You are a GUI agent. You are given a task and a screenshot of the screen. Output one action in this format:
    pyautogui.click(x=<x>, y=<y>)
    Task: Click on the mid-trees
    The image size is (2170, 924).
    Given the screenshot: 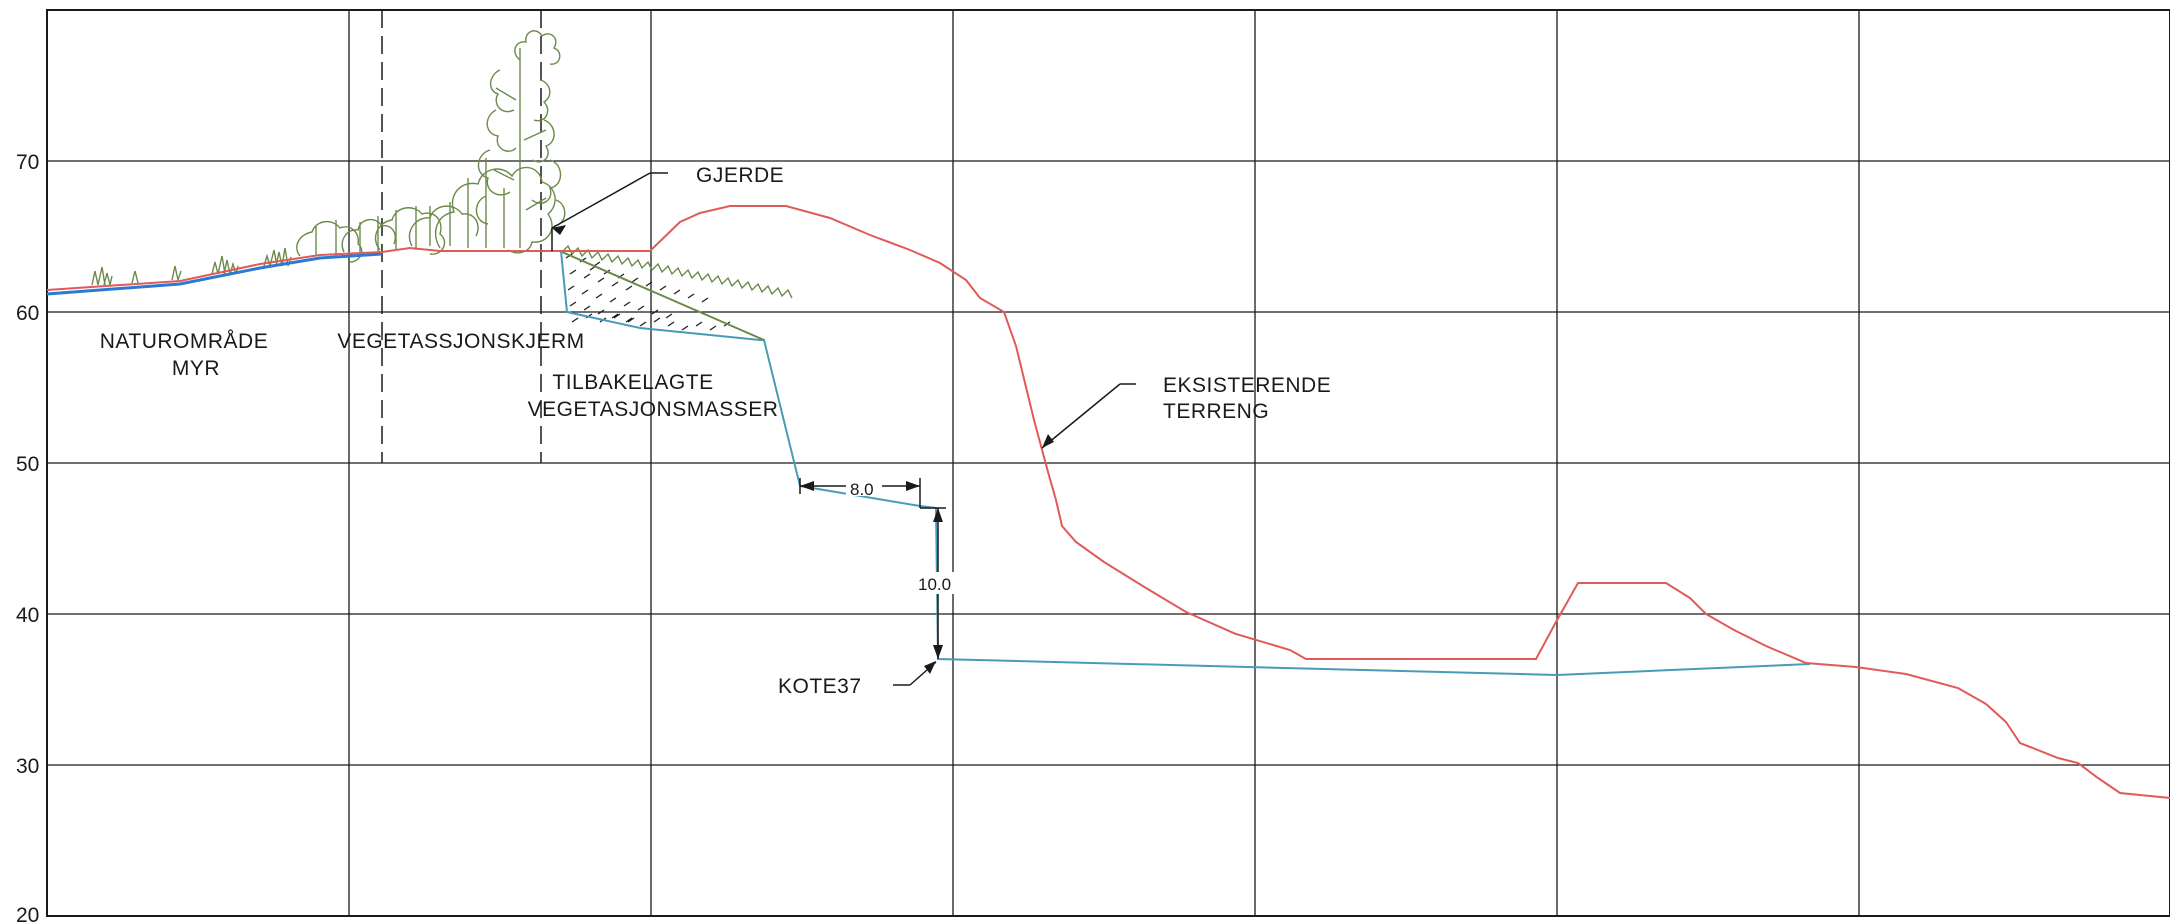 What is the action you would take?
    pyautogui.click(x=387, y=232)
    